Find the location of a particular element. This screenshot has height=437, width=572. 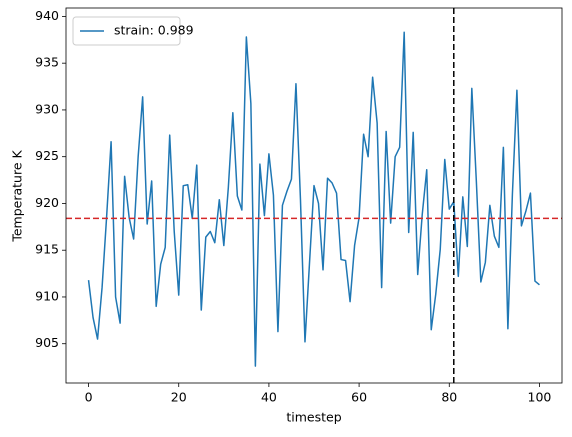

y-tick-label: 935 is located at coordinates (47, 62).